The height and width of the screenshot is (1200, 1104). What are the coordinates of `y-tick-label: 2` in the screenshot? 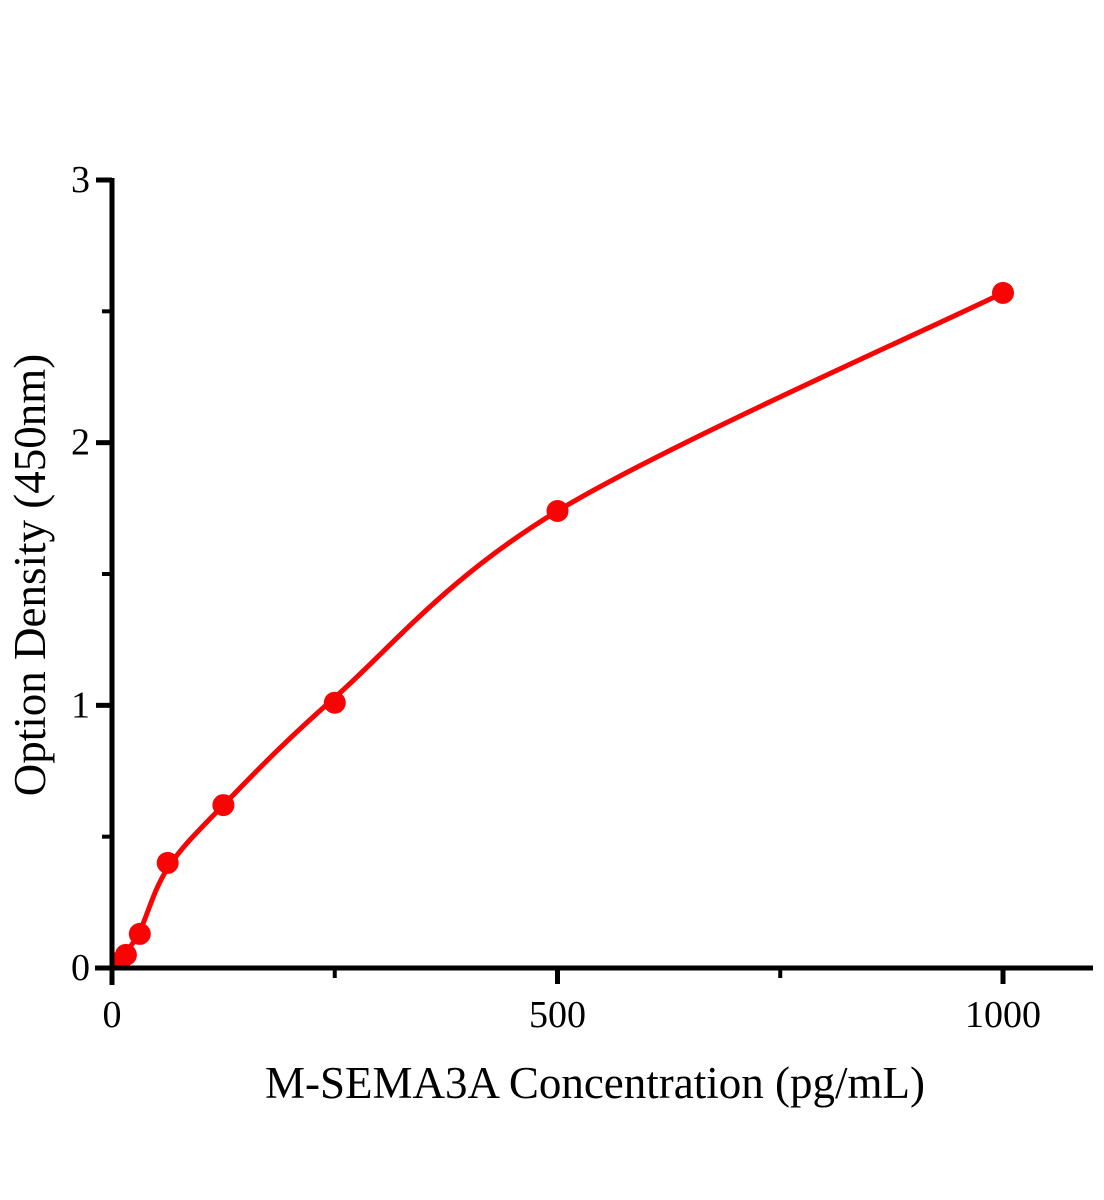 It's located at (80, 443).